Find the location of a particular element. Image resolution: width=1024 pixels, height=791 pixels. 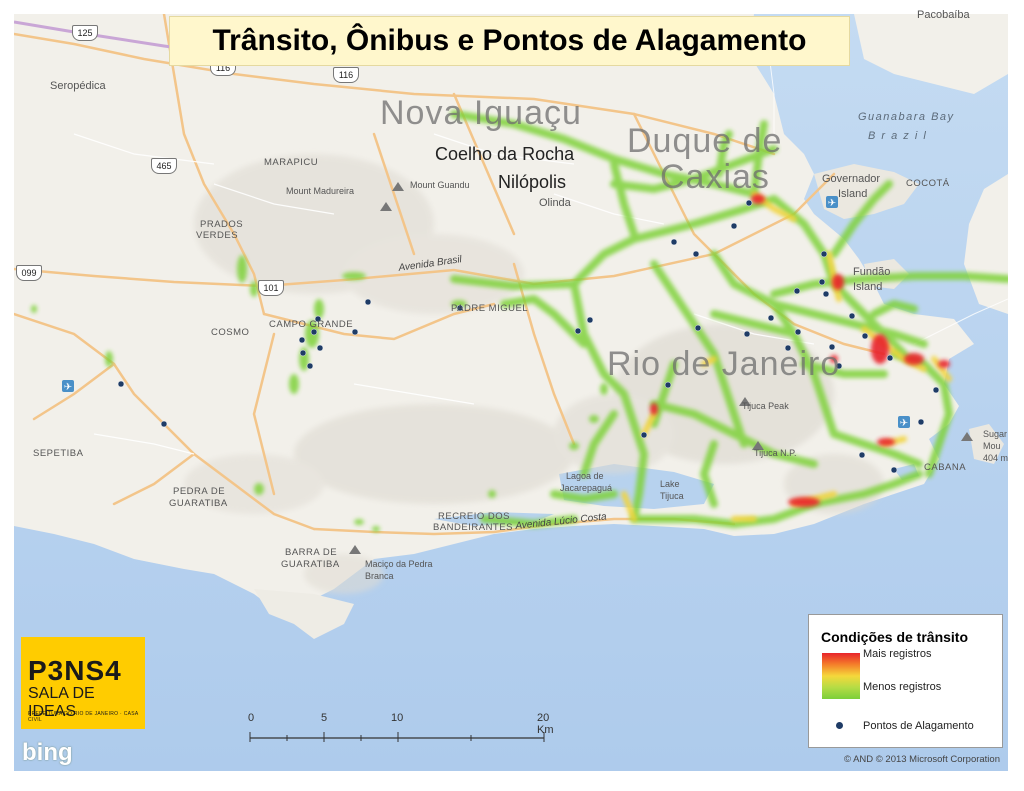

place-barra-2: GUARATIBA is located at coordinates (310, 564).